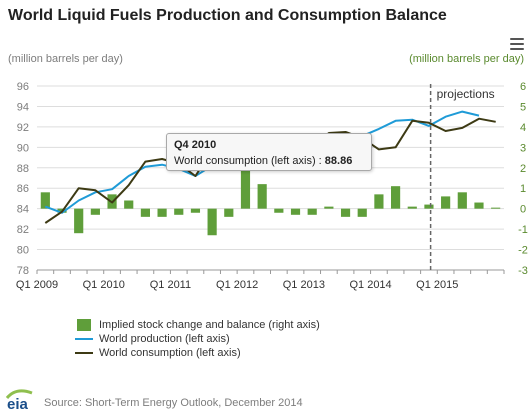 This screenshot has height=412, width=532. I want to click on legend-label-consumption: World consumption (left axis), so click(170, 353).